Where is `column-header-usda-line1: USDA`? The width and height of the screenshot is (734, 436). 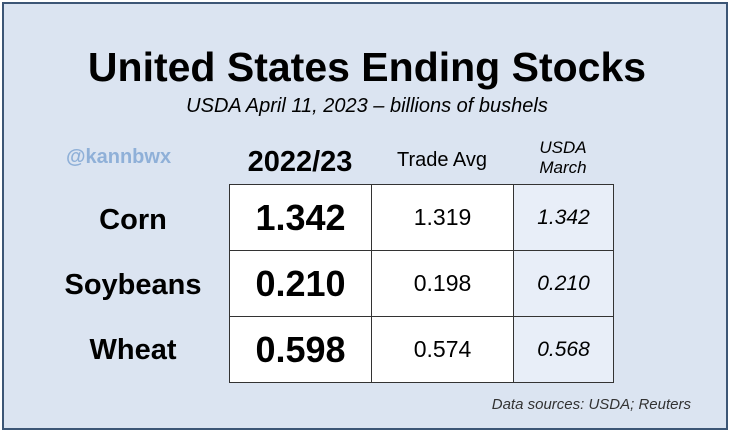 column-header-usda-line1: USDA is located at coordinates (563, 147).